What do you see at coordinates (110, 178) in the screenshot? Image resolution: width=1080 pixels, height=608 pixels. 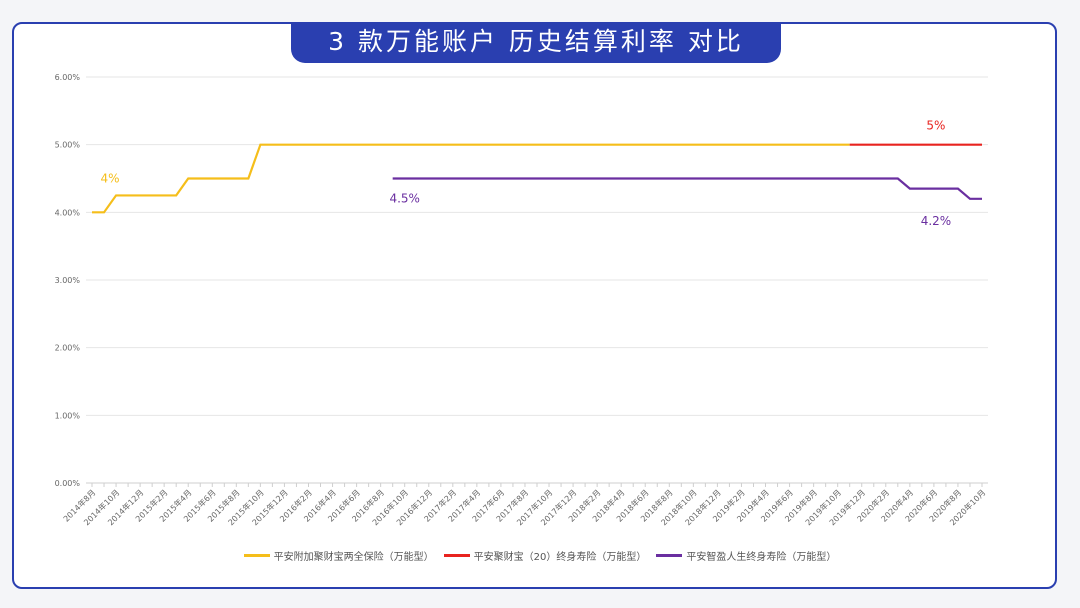 I see `data-label: 4%` at bounding box center [110, 178].